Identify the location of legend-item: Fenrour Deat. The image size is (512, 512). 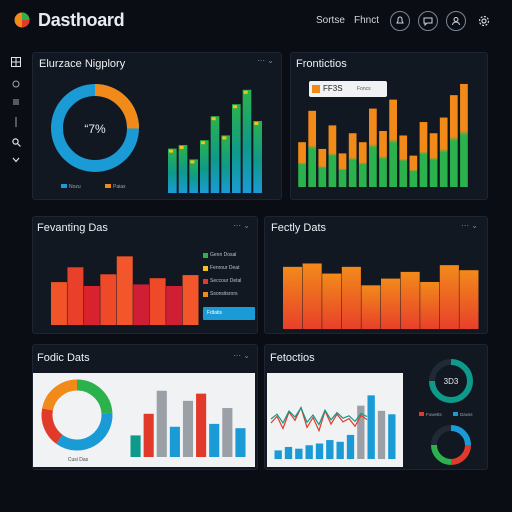
(229, 270).